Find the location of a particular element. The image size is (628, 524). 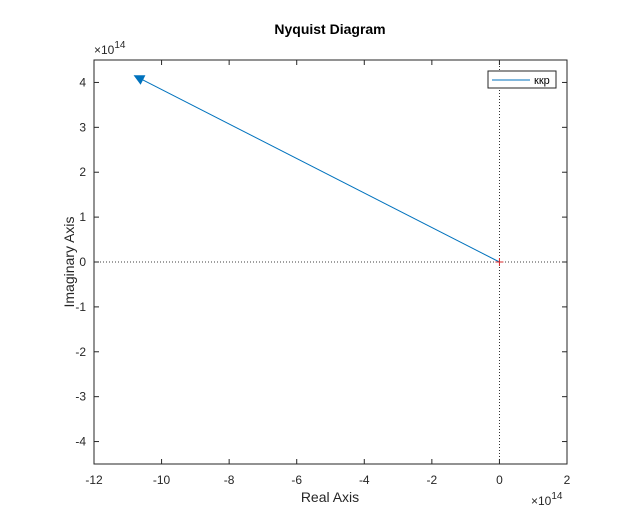

y-tick-label: 3 is located at coordinates (82, 127).